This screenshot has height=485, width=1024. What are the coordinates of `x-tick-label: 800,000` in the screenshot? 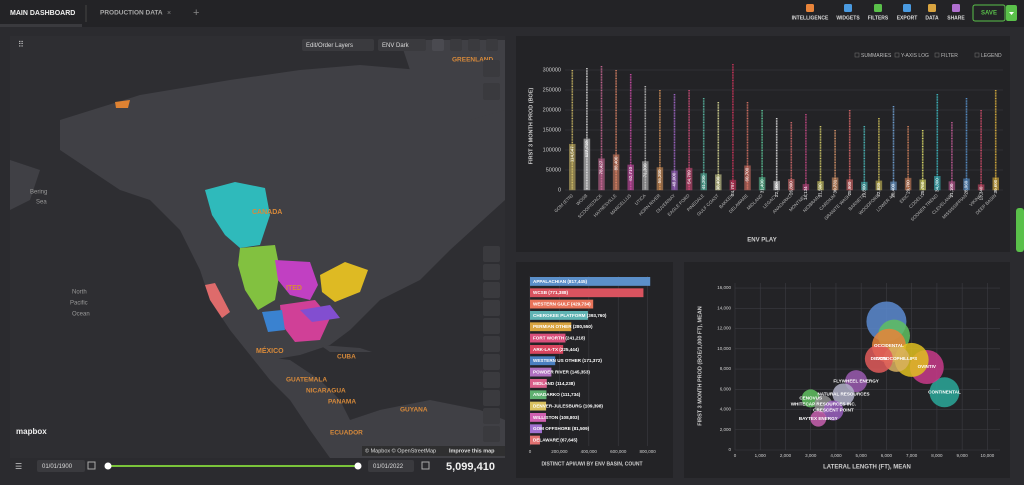 It's located at (648, 451).